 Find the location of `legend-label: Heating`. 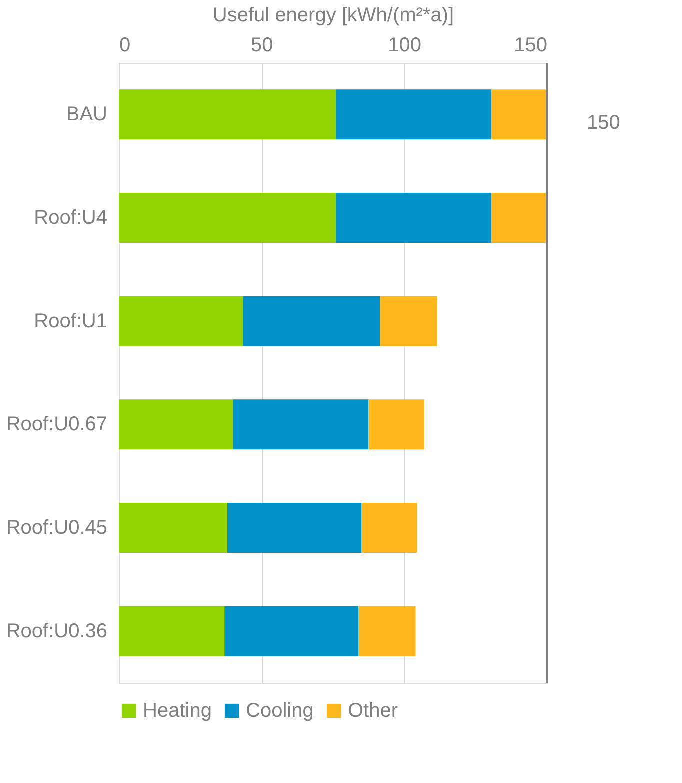

legend-label: Heating is located at coordinates (177, 711).